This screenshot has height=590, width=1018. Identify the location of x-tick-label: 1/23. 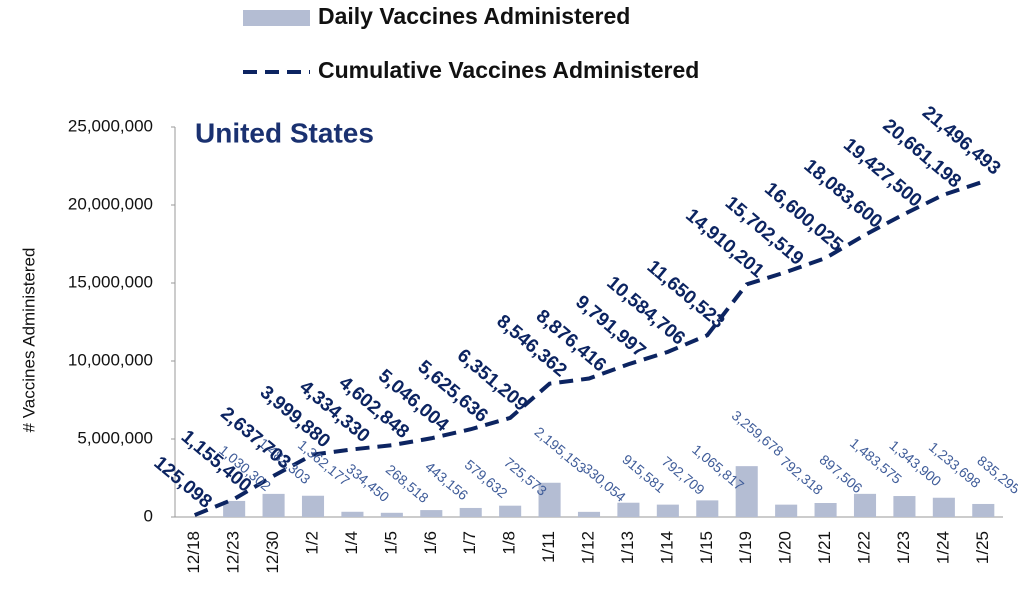
(903, 547).